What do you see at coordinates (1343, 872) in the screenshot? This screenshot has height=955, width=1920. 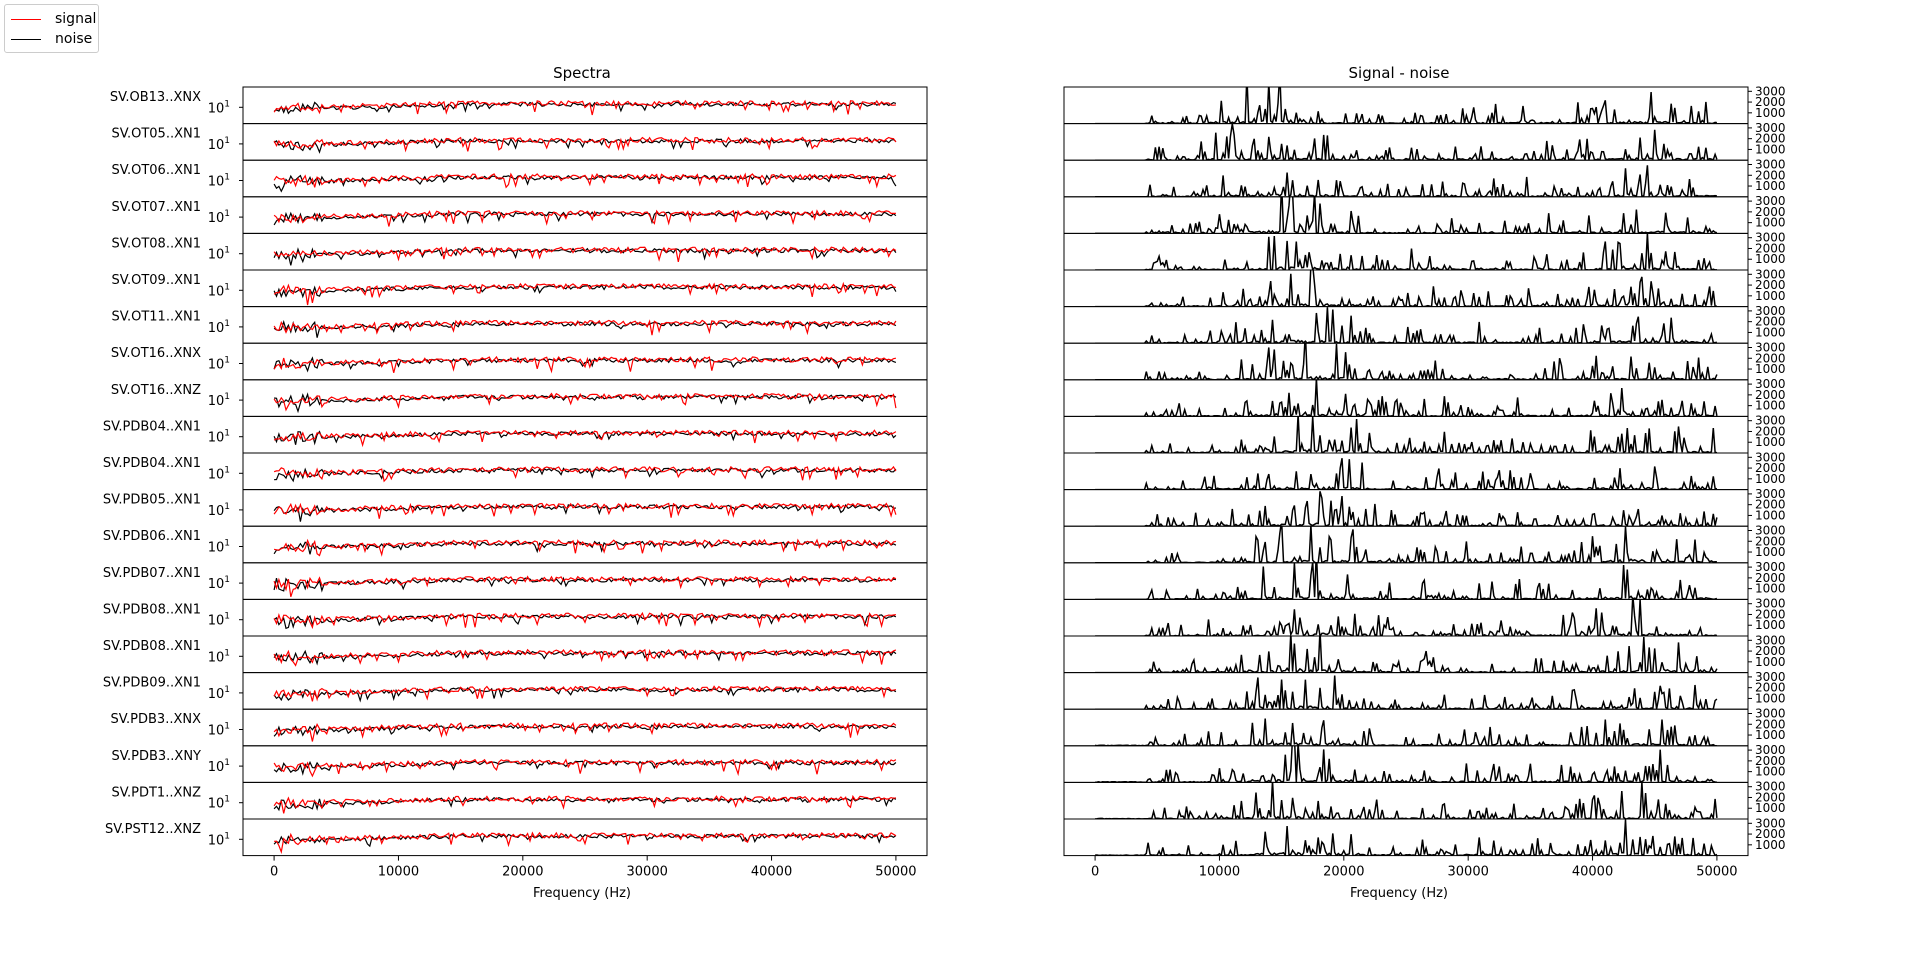 I see `x-tick-label: 20000` at bounding box center [1343, 872].